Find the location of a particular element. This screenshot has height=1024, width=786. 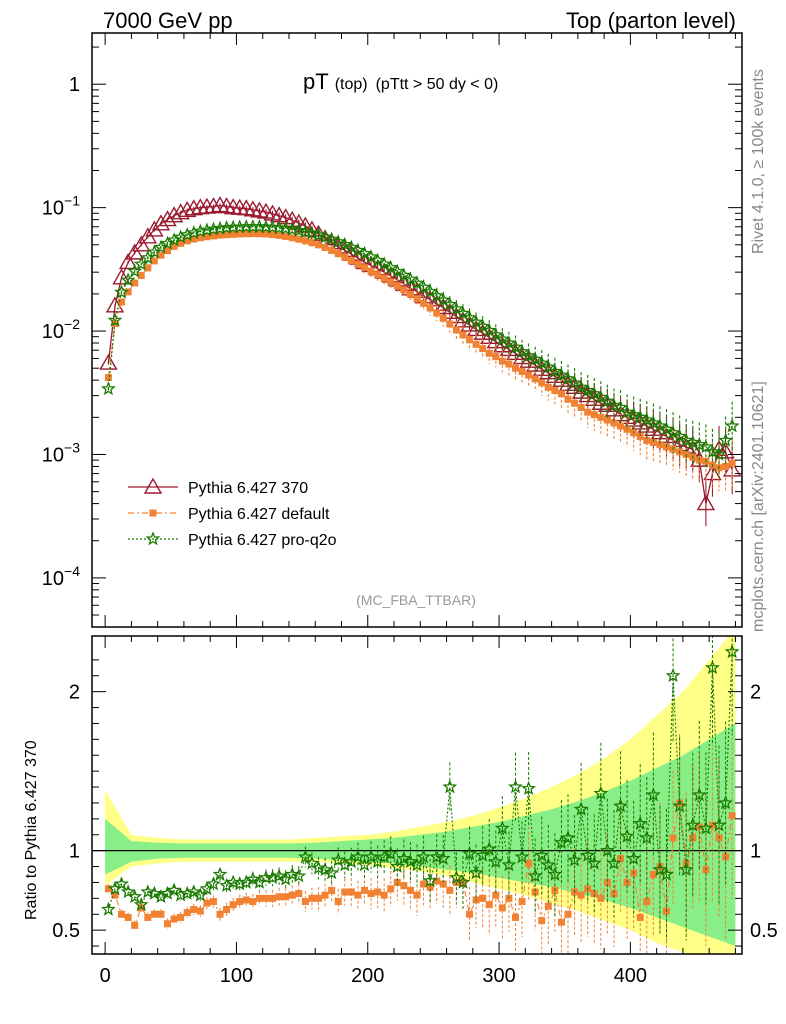

y-tick-label: 10⁻² is located at coordinates (61, 329).